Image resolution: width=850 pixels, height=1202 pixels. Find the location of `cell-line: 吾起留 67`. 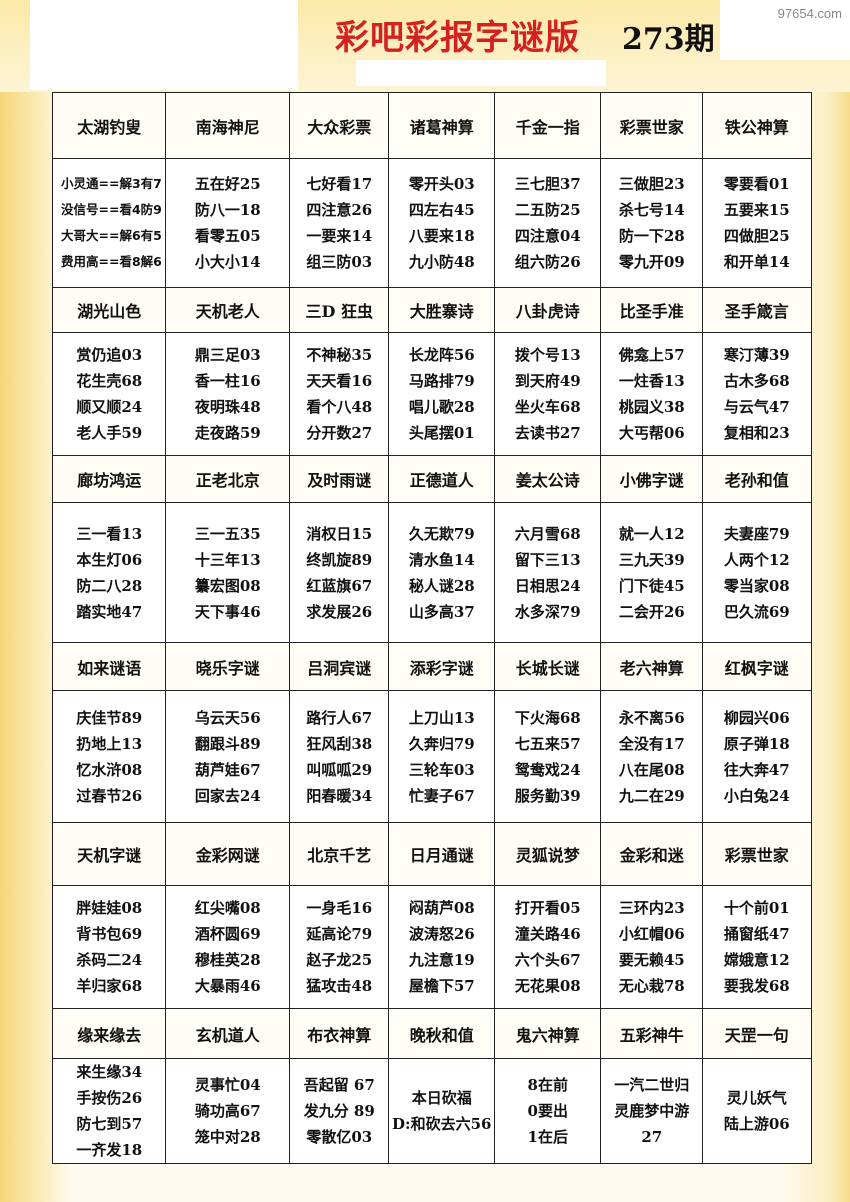

cell-line: 吾起留 67 is located at coordinates (339, 1084).